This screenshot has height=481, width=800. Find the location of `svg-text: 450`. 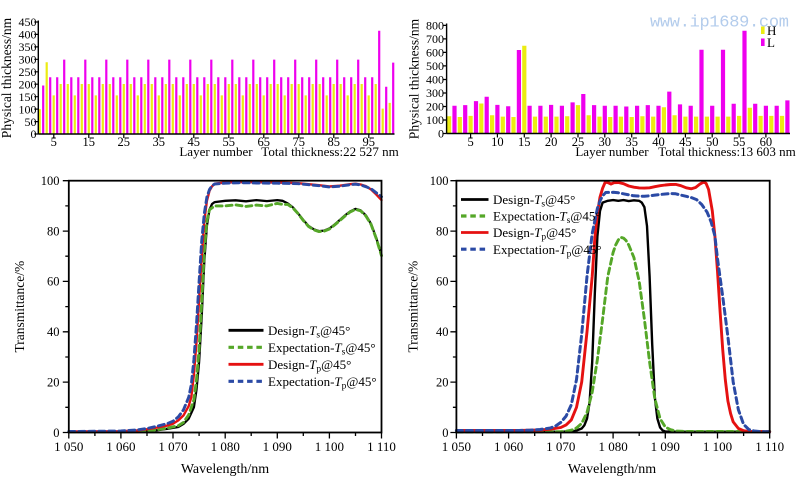

svg-text: 450 is located at coordinates (28, 22).